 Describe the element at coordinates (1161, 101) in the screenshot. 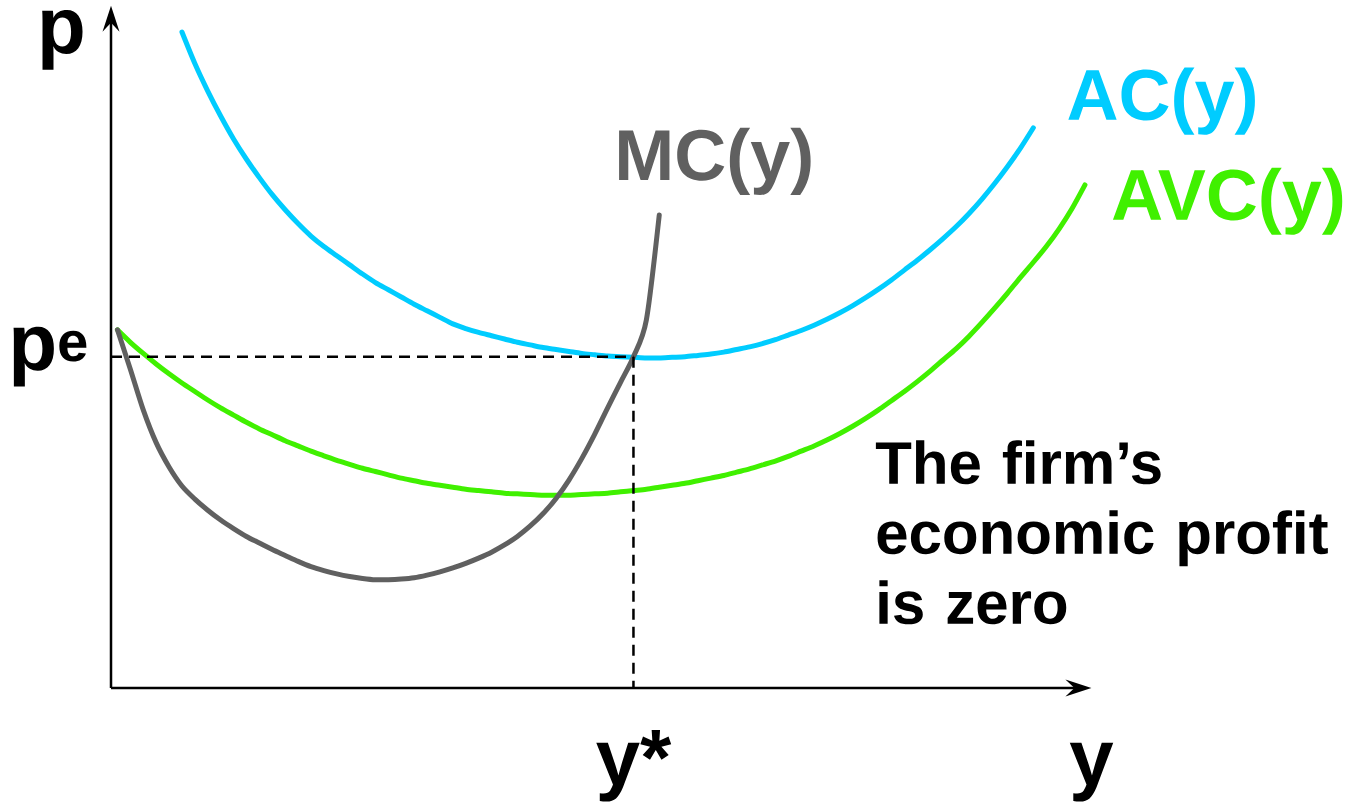

I see `series-label: AC(y)` at that location.